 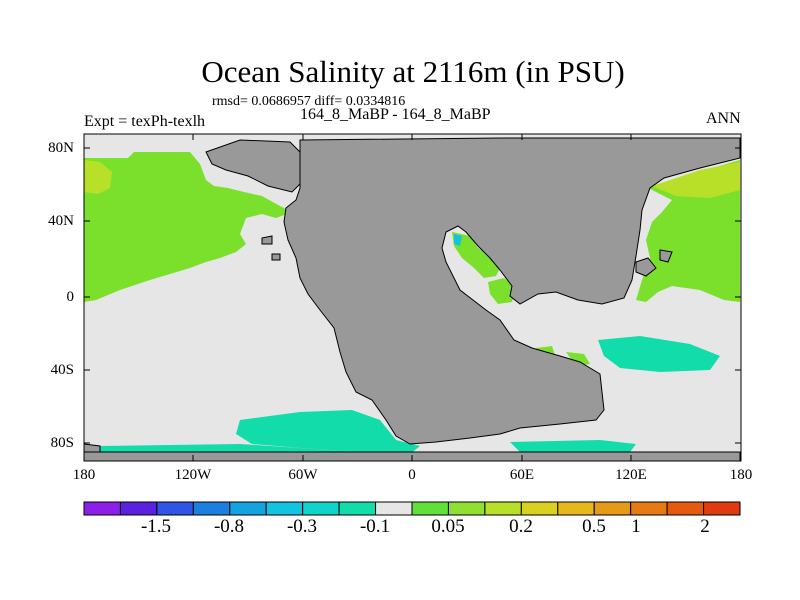 What do you see at coordinates (276, 257) in the screenshot?
I see `small-island-west` at bounding box center [276, 257].